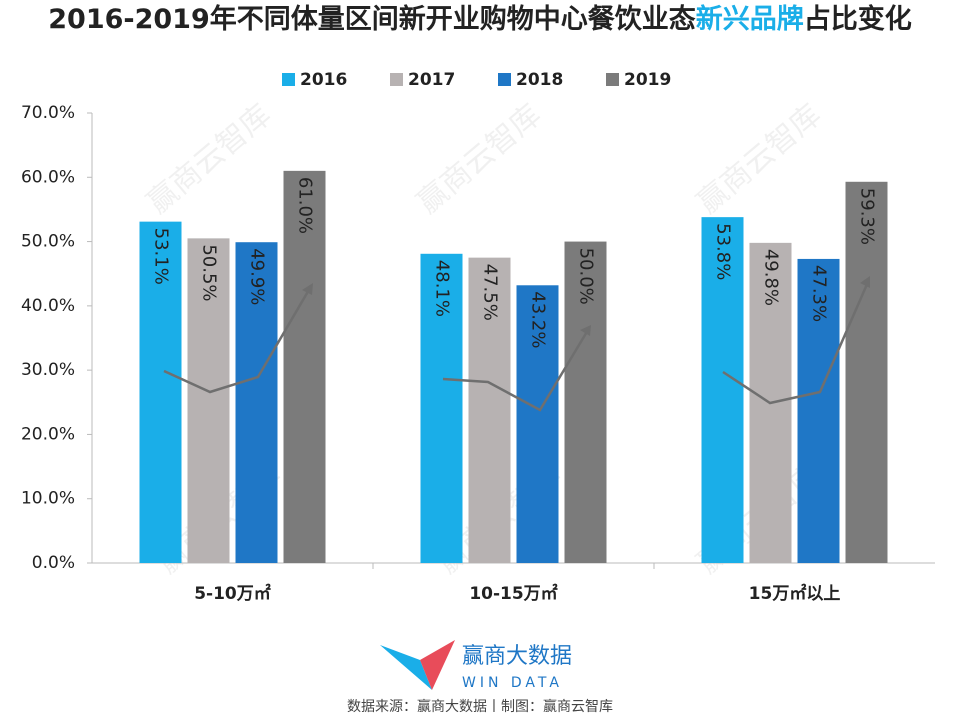  What do you see at coordinates (490, 292) in the screenshot?
I see `value-label: 47.5%` at bounding box center [490, 292].